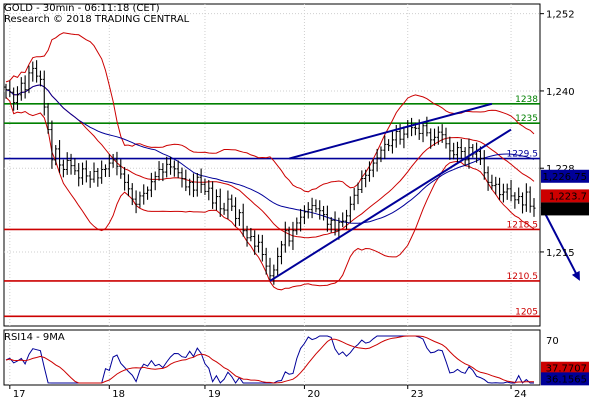 The width and height of the screenshot is (590, 400). What do you see at coordinates (526, 100) in the screenshot?
I see `level-label: 1238` at bounding box center [526, 100].